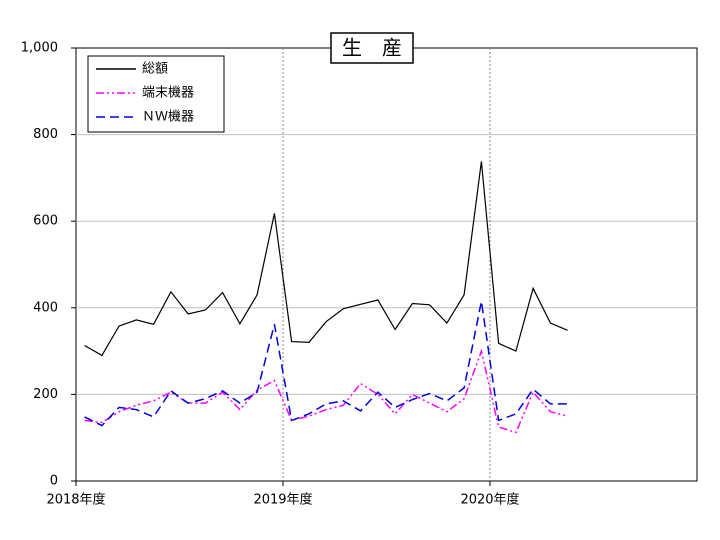  I want to click on y-tick-label: 800, so click(45, 134).